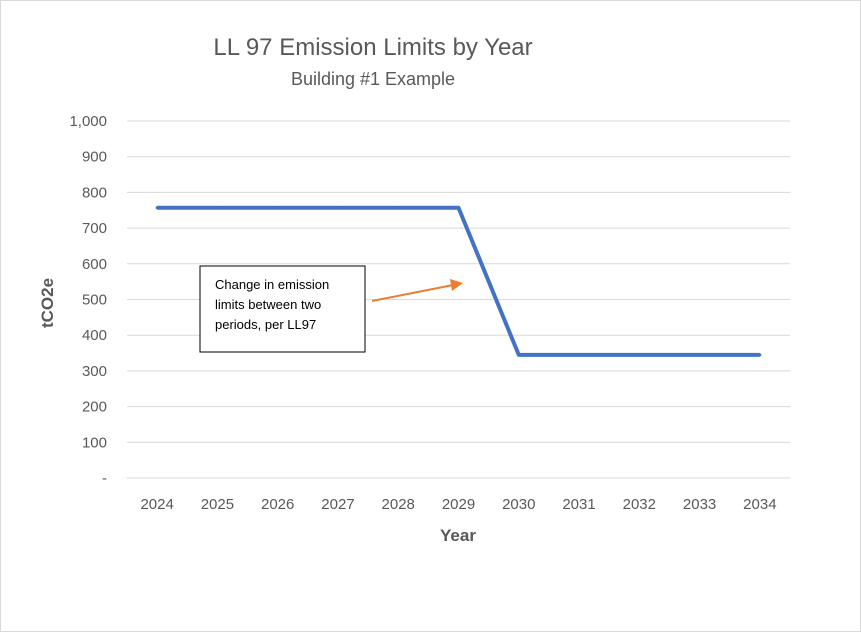  What do you see at coordinates (458, 535) in the screenshot?
I see `x-axis-title: Year` at bounding box center [458, 535].